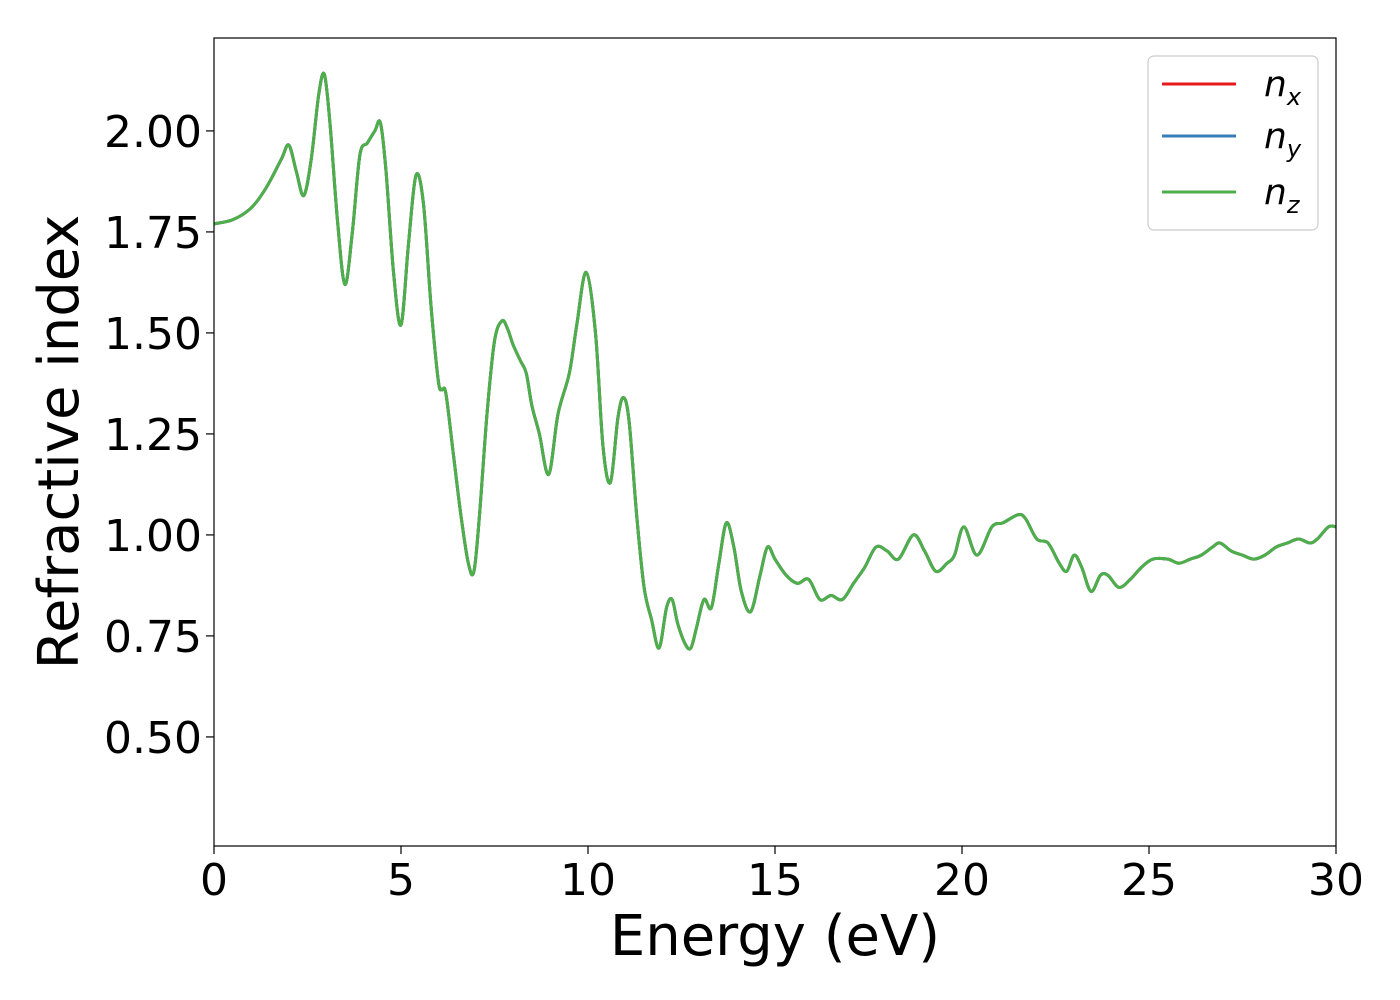  What do you see at coordinates (401, 880) in the screenshot?
I see `x-tick-label: 5` at bounding box center [401, 880].